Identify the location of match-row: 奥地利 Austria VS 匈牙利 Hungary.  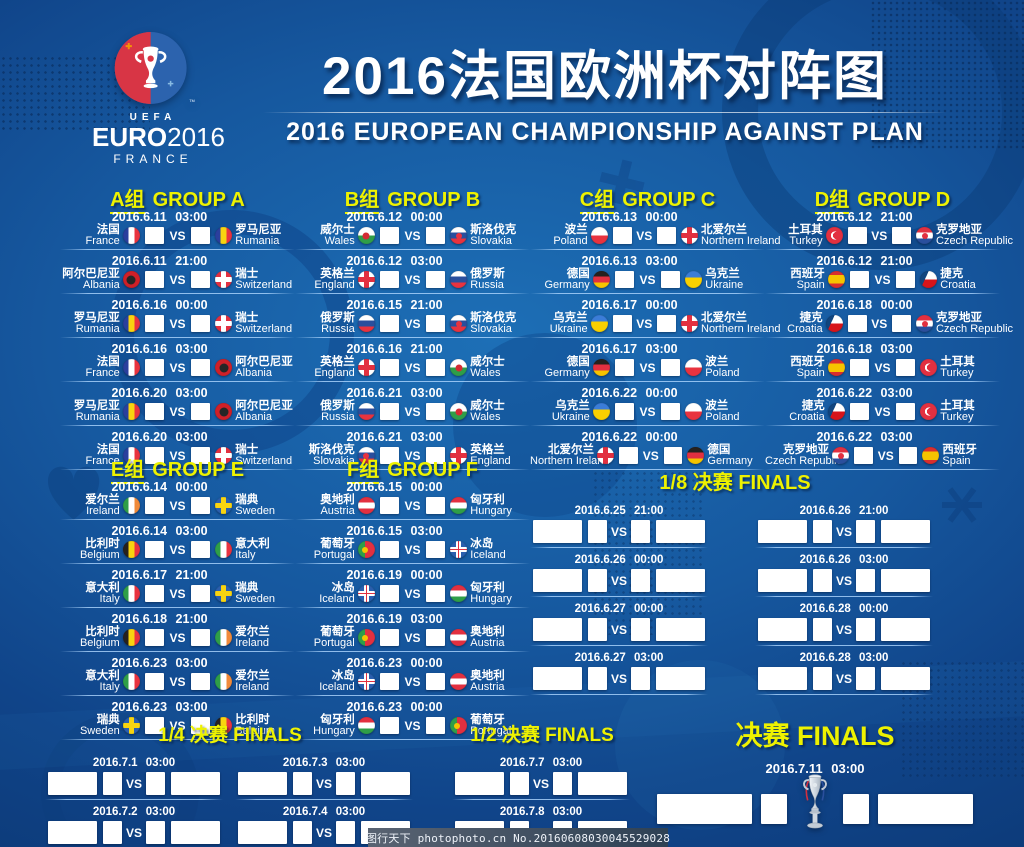
(412, 505).